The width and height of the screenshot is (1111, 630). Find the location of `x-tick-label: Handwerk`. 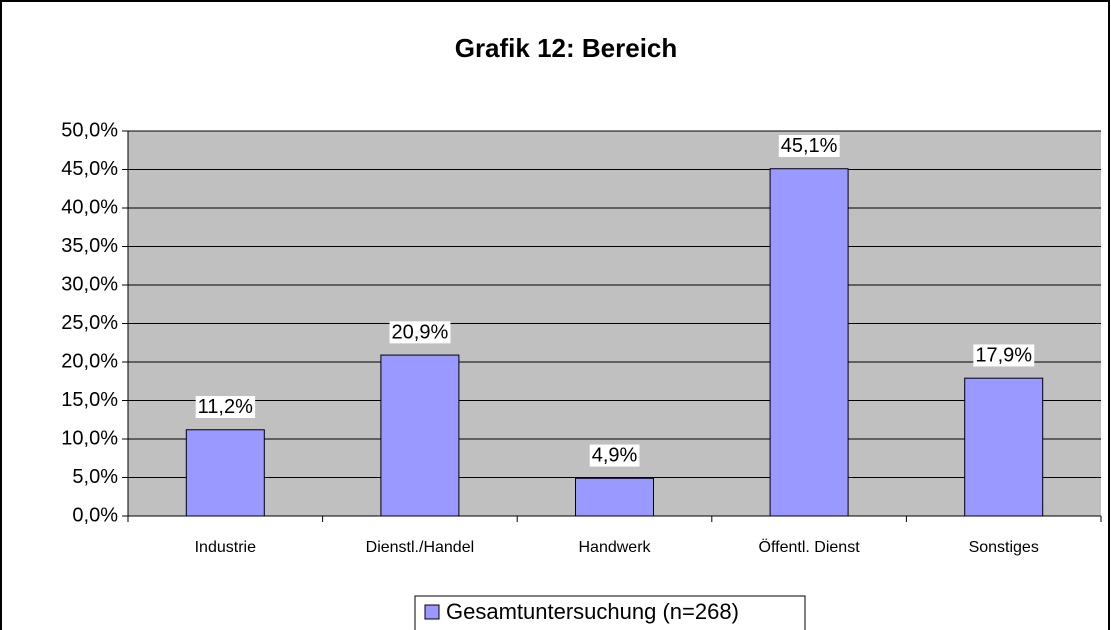

x-tick-label: Handwerk is located at coordinates (614, 547).